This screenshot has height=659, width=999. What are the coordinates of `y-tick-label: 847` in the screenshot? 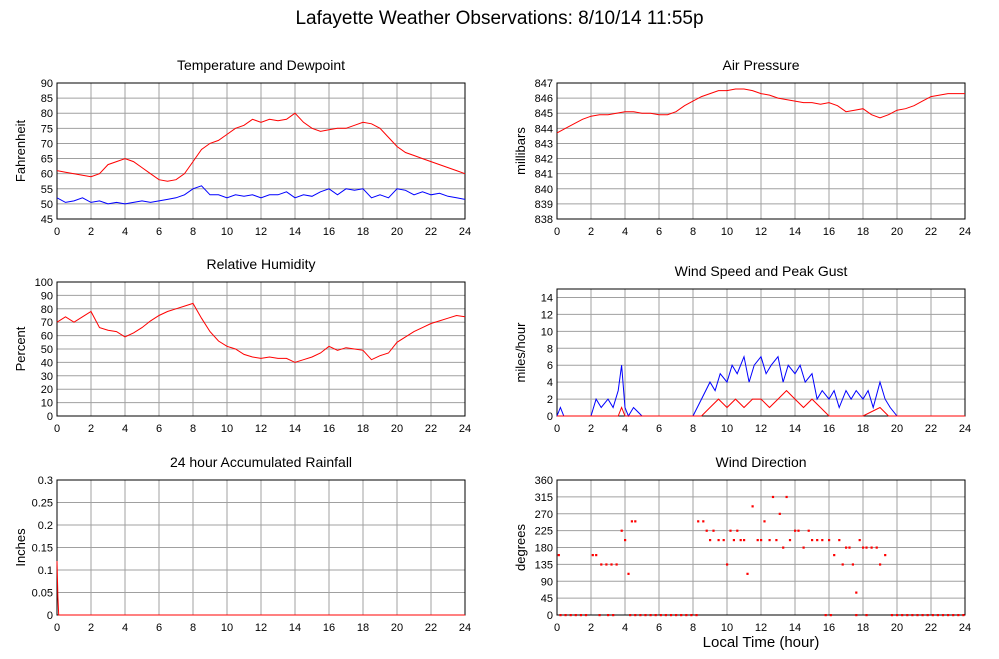 It's located at (544, 84).